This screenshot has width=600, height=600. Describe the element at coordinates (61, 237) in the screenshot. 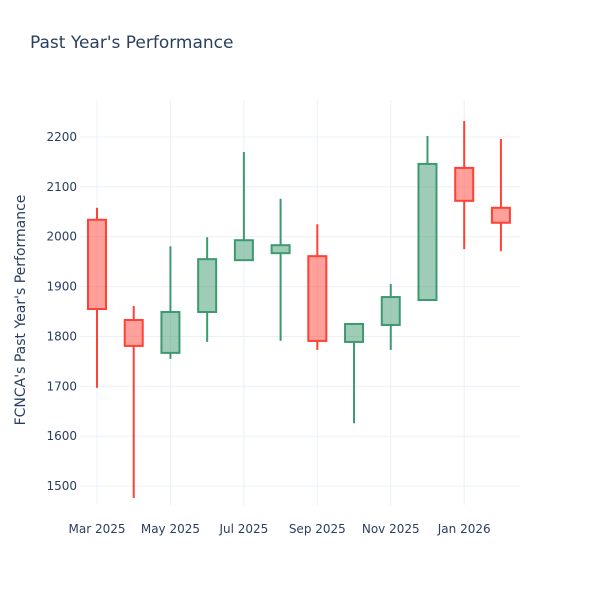

I see `y-tick-label: 2000` at that location.